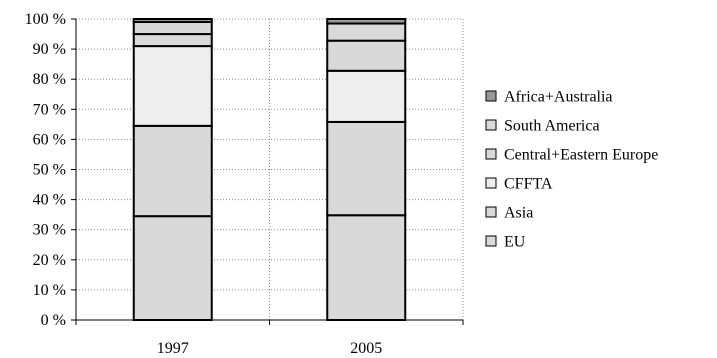  I want to click on bar-africa-australia-1997, so click(172, 21).